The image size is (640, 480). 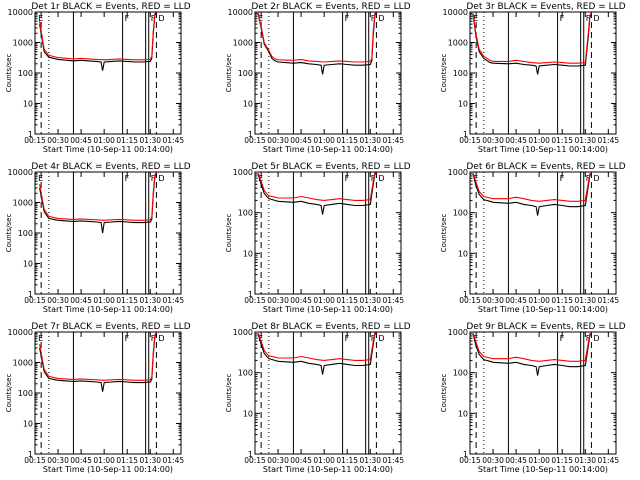 I want to click on chart-title: Det 3r BLACK = Events, RED = LLD, so click(x=545, y=7).